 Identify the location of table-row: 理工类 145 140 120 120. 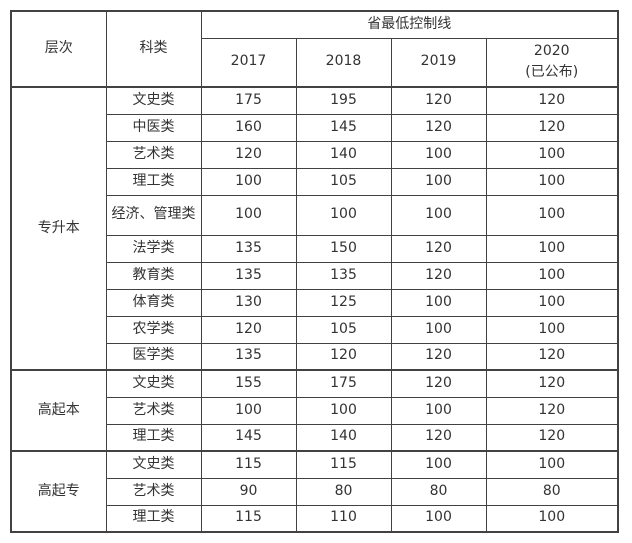
(315, 437).